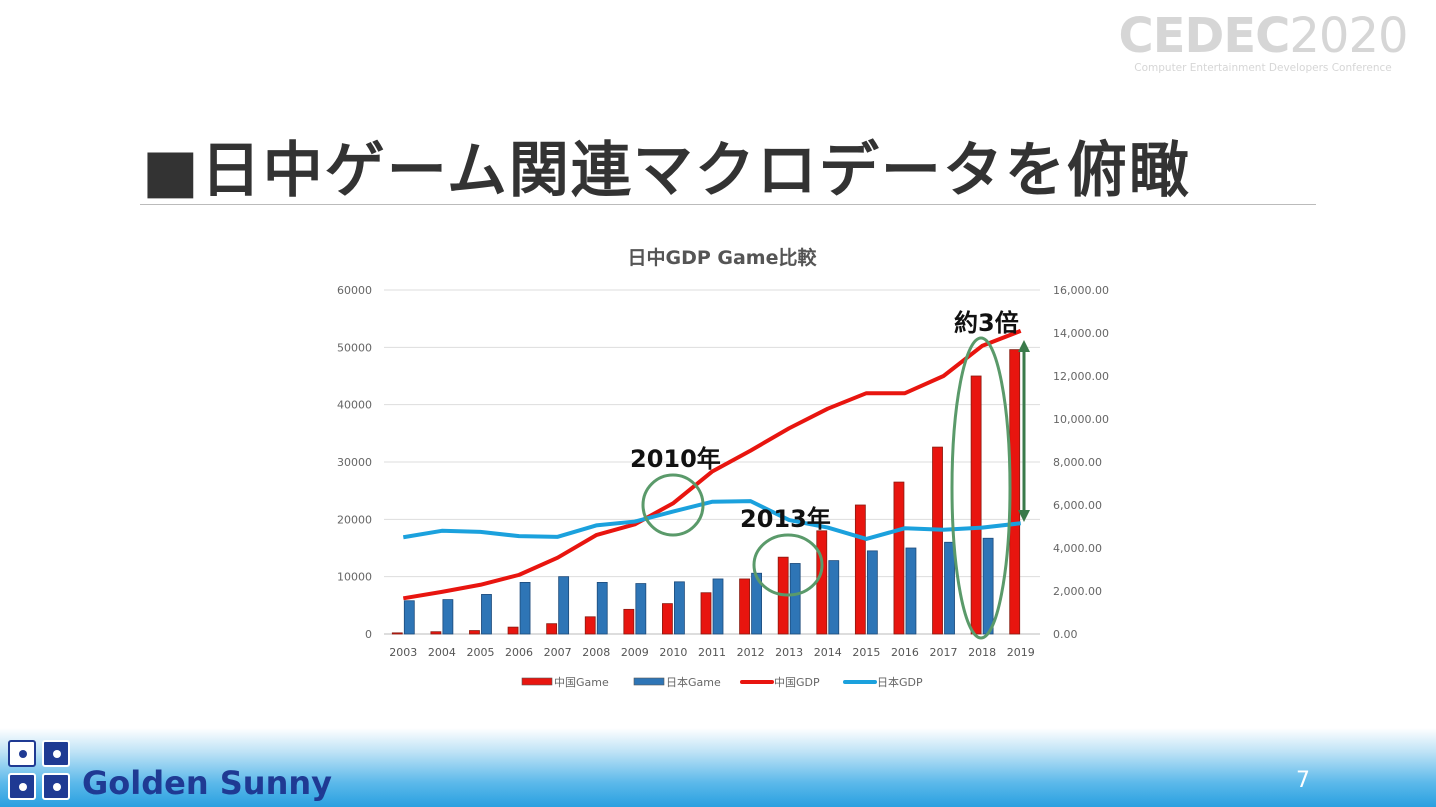 This screenshot has height=807, width=1436. I want to click on annotation-2013: 2013年, so click(785, 519).